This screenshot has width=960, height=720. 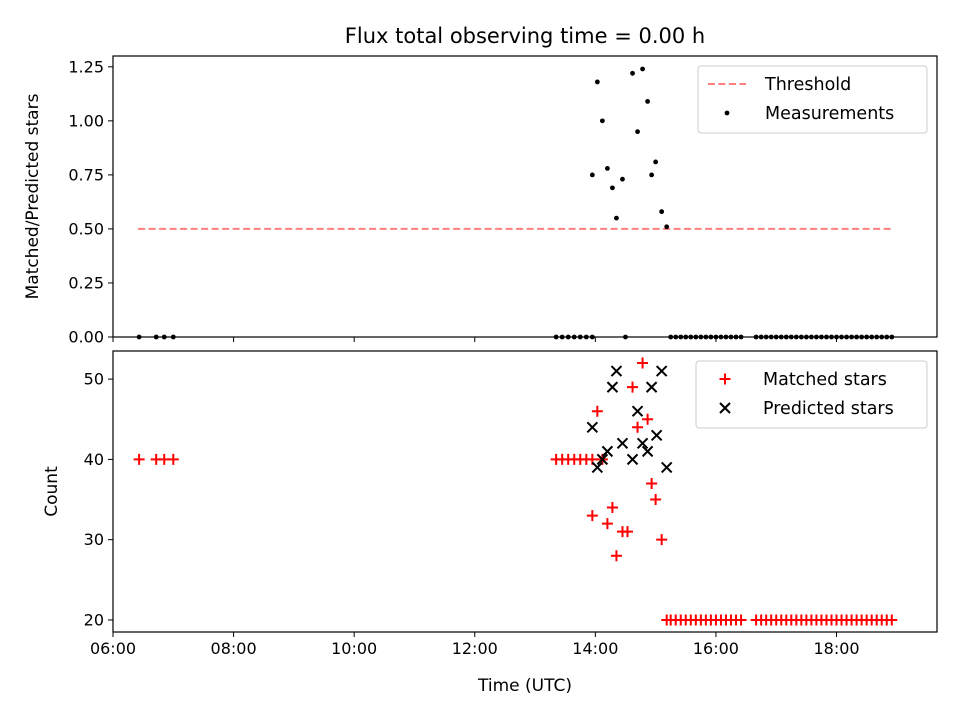 What do you see at coordinates (524, 686) in the screenshot?
I see `x-axis-label: Time (UTC)` at bounding box center [524, 686].